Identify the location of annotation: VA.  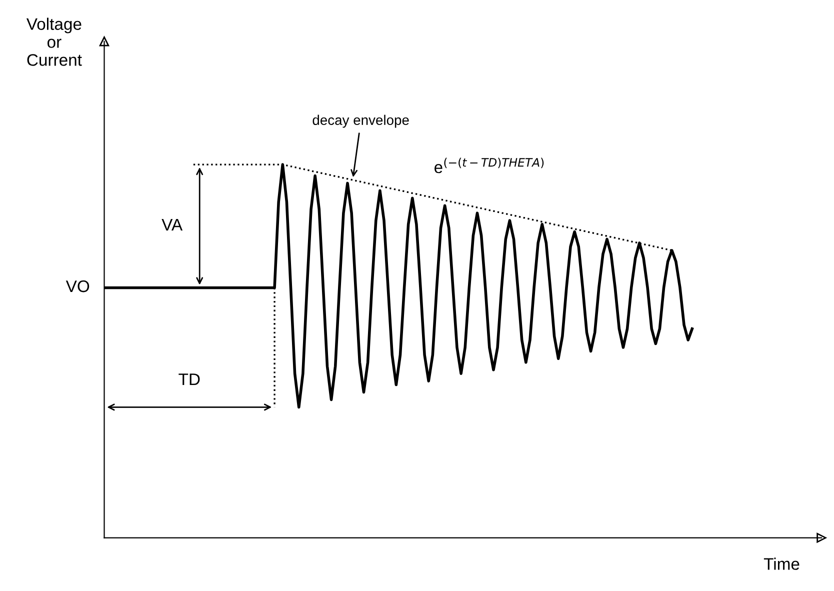
(172, 224).